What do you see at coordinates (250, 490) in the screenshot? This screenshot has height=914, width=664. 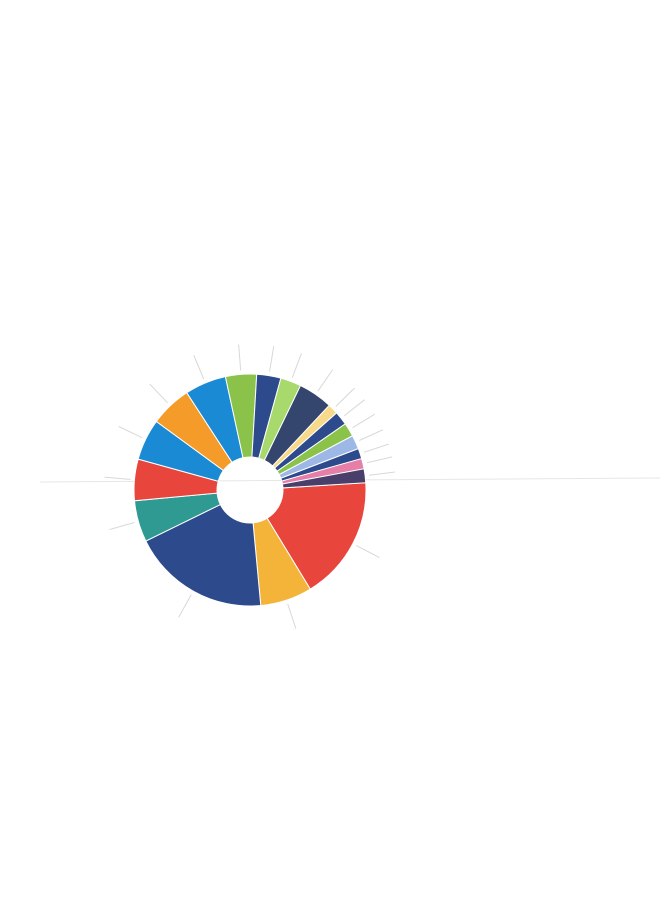 I see `donut-slices` at bounding box center [250, 490].